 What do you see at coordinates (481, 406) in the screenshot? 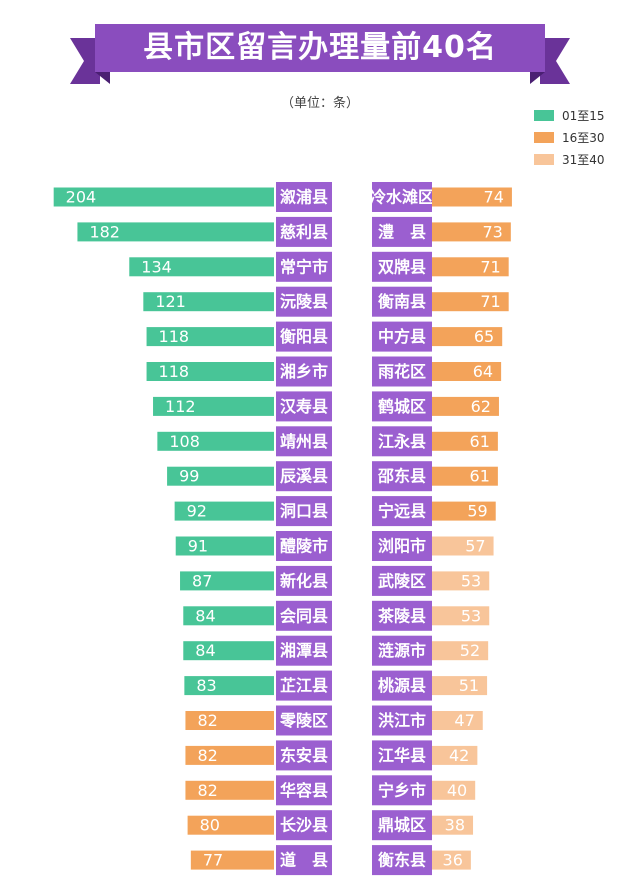
I see `right-bar-value: 62` at bounding box center [481, 406].